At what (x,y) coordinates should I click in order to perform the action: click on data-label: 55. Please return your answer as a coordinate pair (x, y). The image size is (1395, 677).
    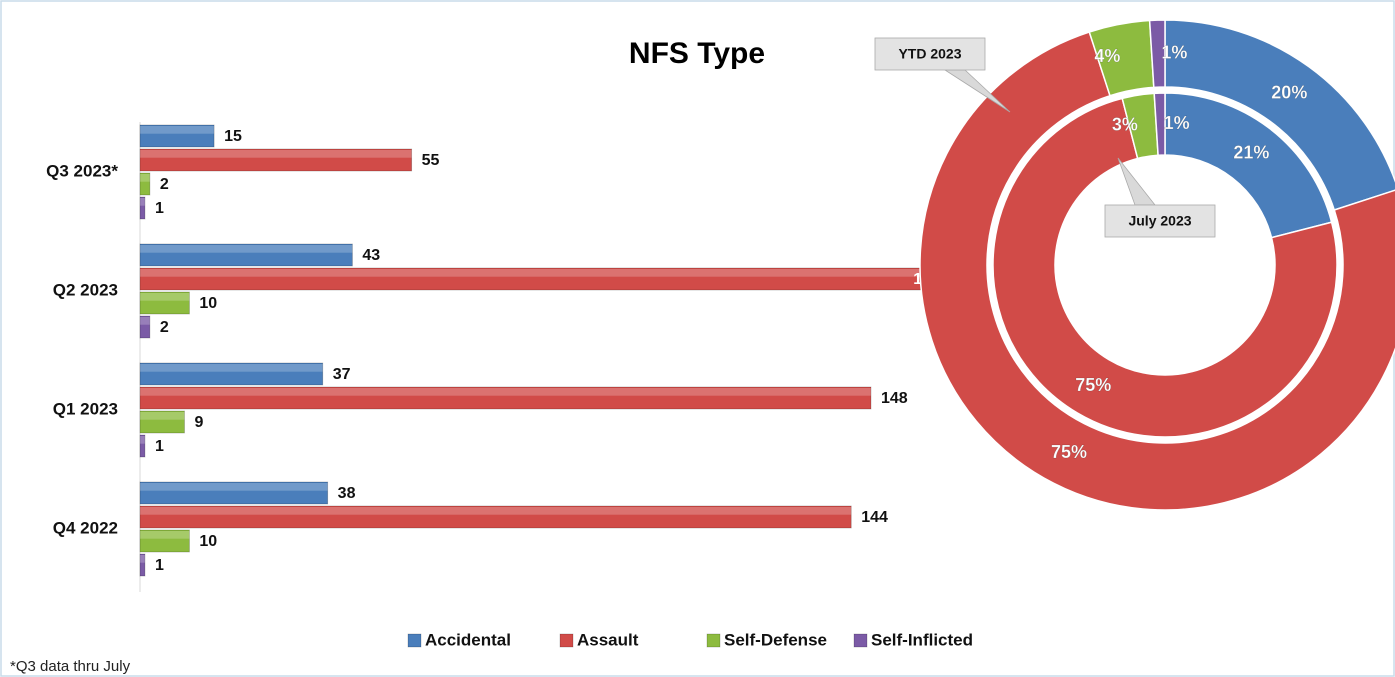
    Looking at the image, I should click on (431, 160).